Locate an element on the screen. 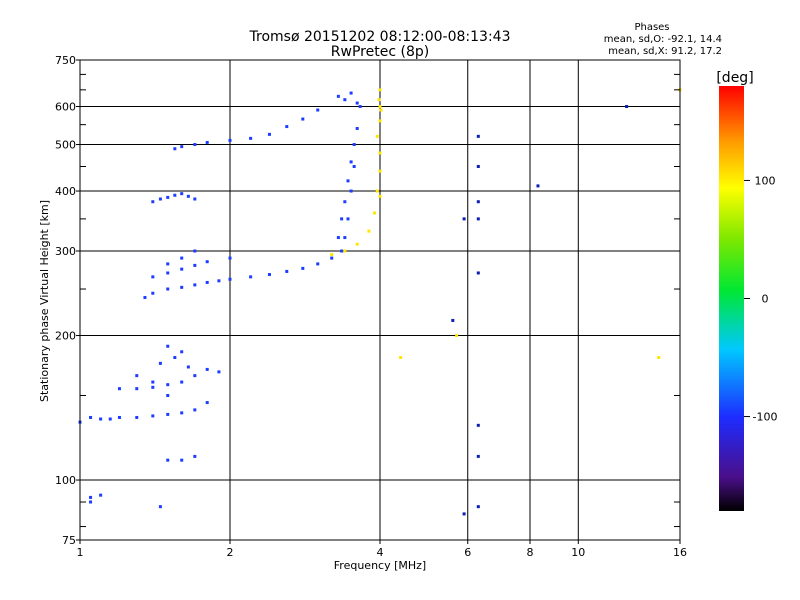 The image size is (800, 600). y-tick-label: 600 is located at coordinates (65, 107).